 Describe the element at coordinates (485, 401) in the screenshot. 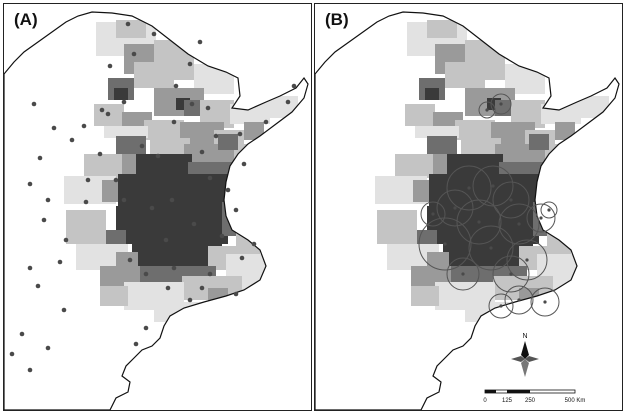

I see `scale-tick-label: 0` at that location.